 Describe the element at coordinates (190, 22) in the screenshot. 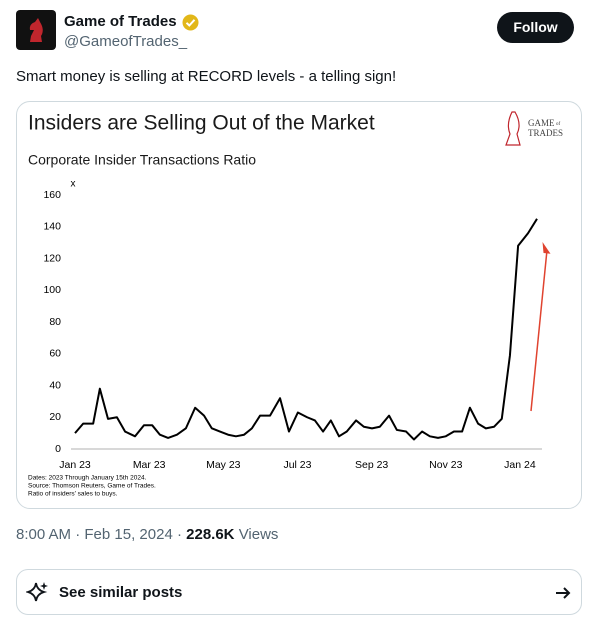

I see `verified-badge` at that location.